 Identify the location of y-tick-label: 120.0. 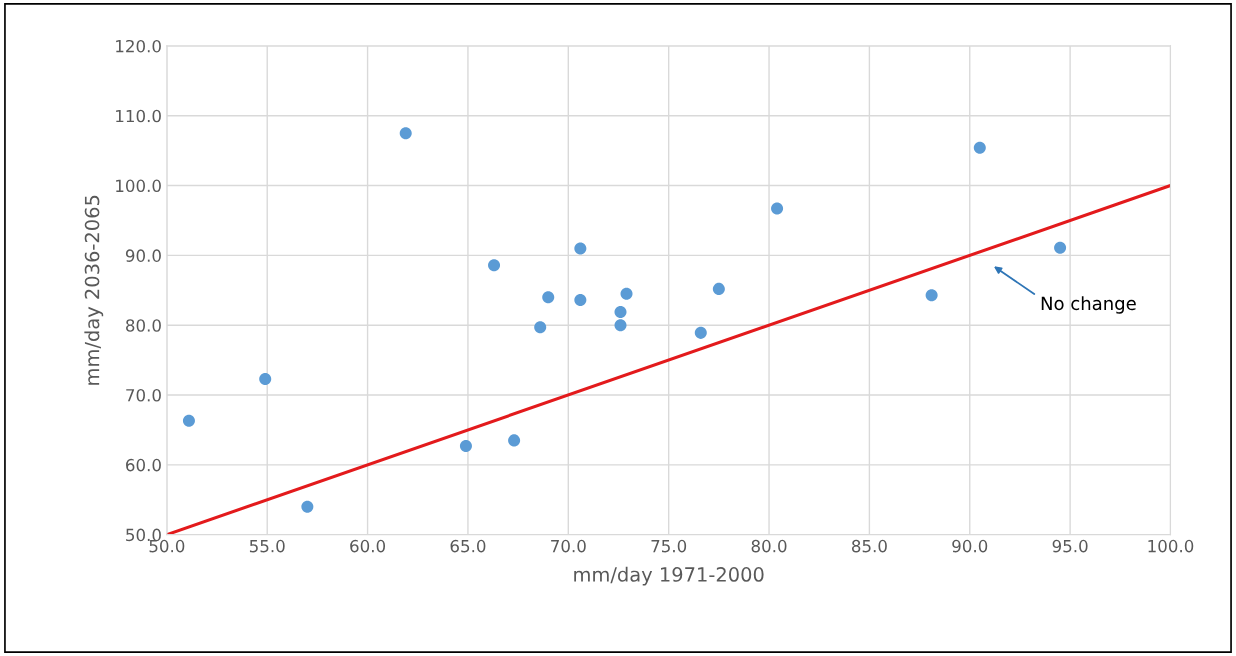
(138, 46).